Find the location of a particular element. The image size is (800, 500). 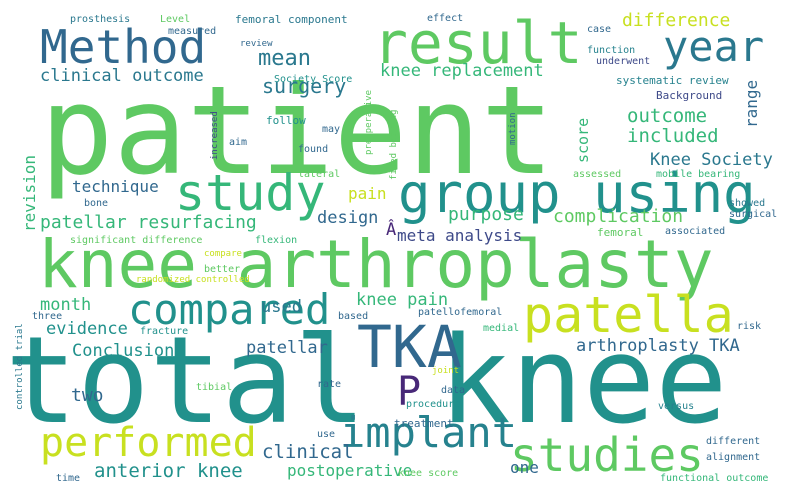

word-p: P is located at coordinates (409, 392).